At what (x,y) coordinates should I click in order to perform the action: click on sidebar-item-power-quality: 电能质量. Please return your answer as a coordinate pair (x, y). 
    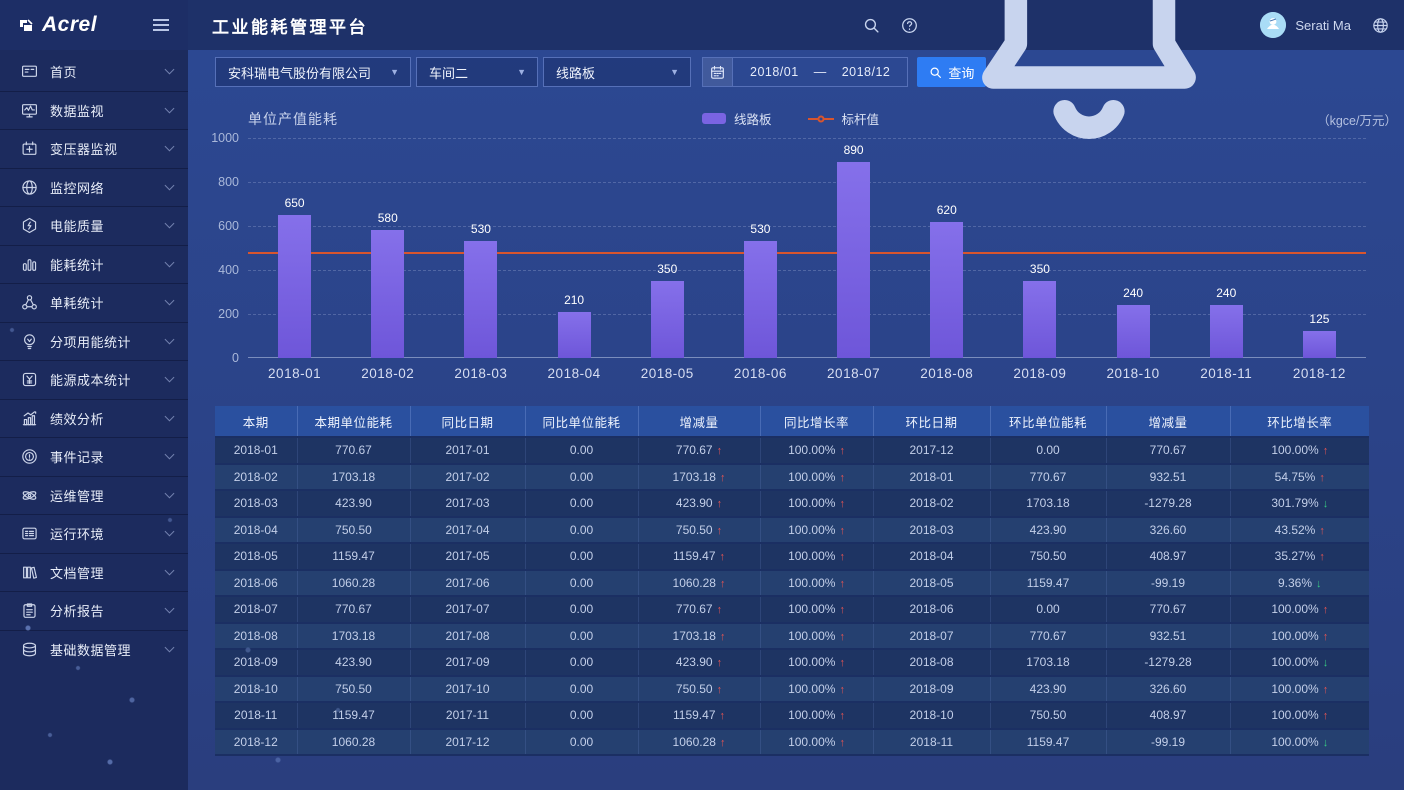
    Looking at the image, I should click on (94, 225).